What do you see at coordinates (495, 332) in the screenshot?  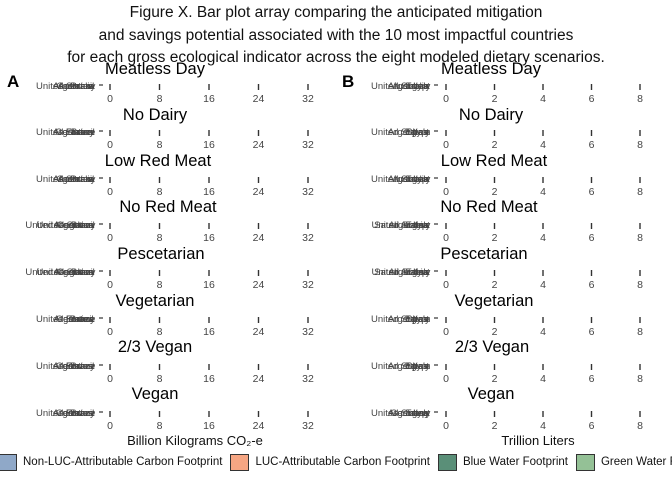 I see `x-tick-label-b-5-1: 2` at bounding box center [495, 332].